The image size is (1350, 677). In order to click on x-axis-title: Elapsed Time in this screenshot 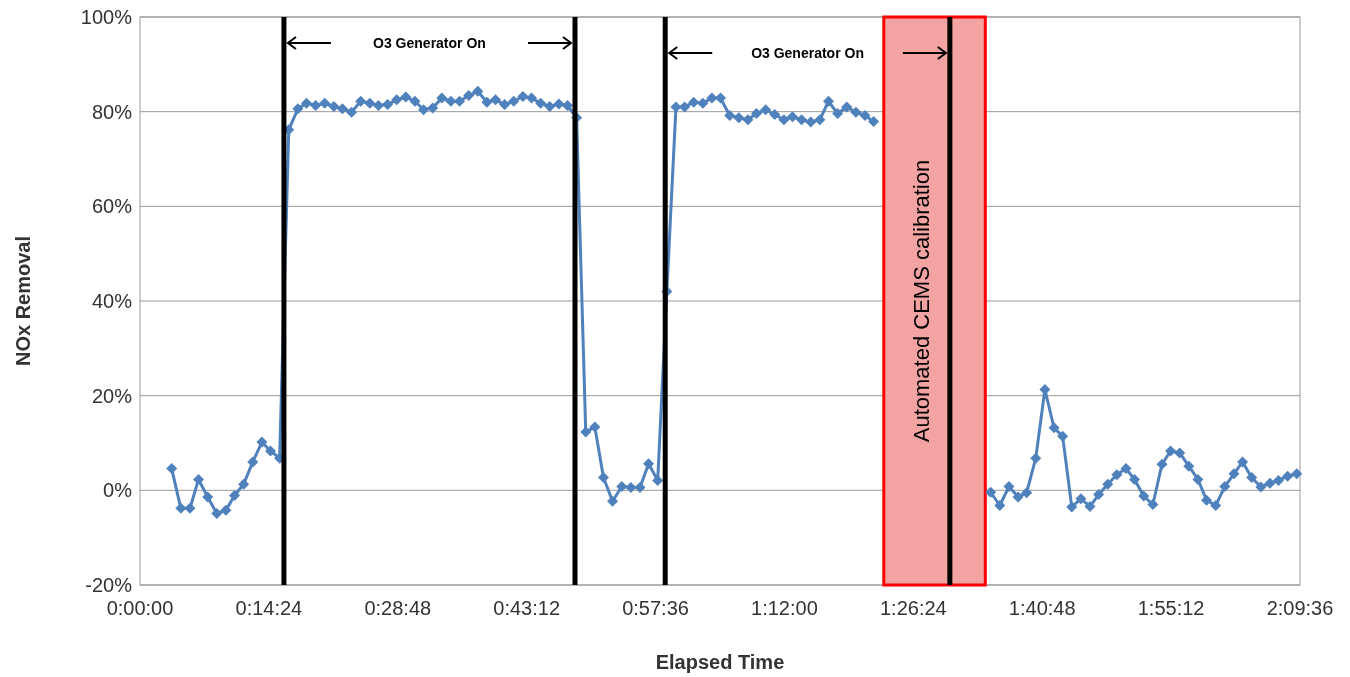, I will do `click(720, 662)`.